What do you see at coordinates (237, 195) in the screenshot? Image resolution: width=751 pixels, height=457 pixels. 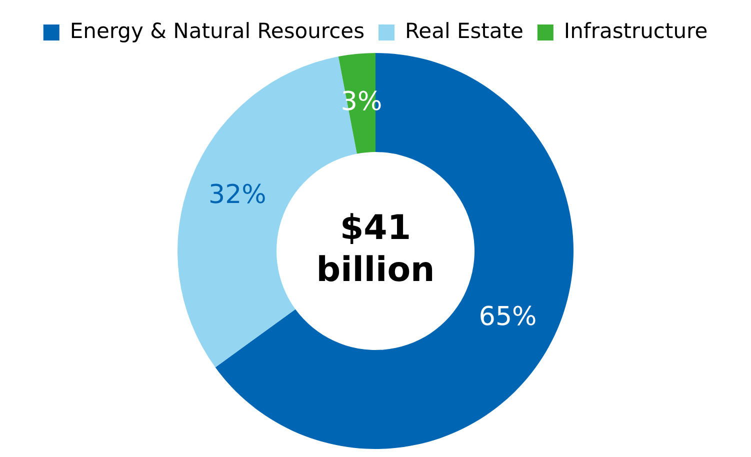 I see `data-label: 32%` at bounding box center [237, 195].